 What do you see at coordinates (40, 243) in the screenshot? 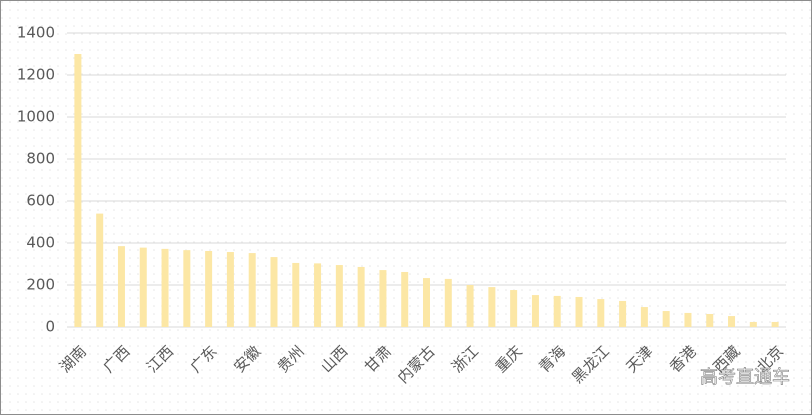
I see `y-tick-label: 400` at bounding box center [40, 243].